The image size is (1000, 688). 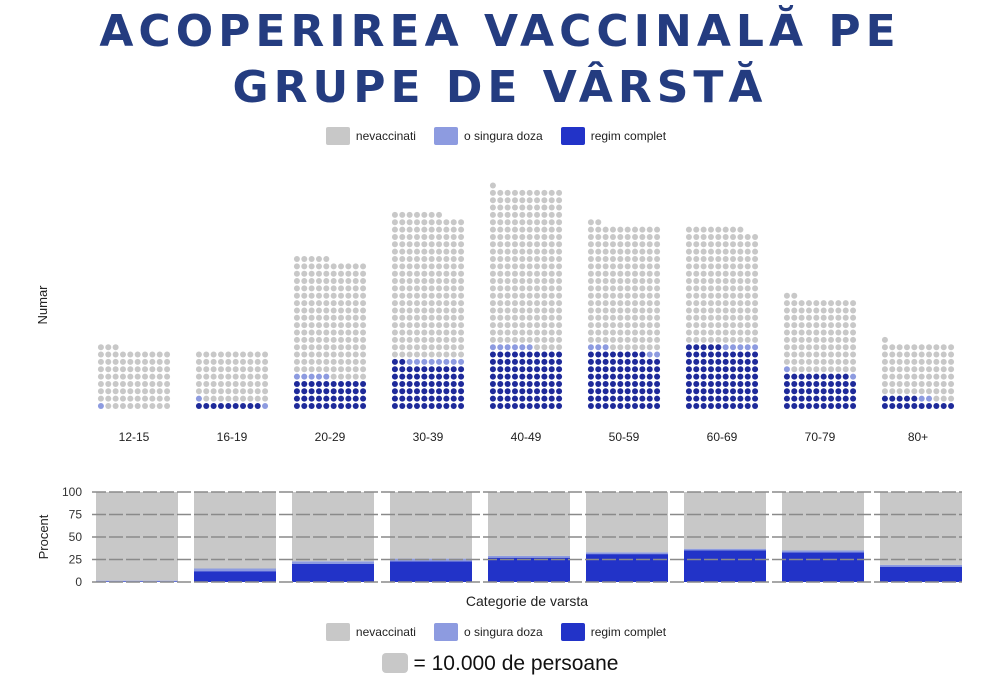 I want to click on legend-item-single-dose: o singura doza, so click(x=488, y=632).